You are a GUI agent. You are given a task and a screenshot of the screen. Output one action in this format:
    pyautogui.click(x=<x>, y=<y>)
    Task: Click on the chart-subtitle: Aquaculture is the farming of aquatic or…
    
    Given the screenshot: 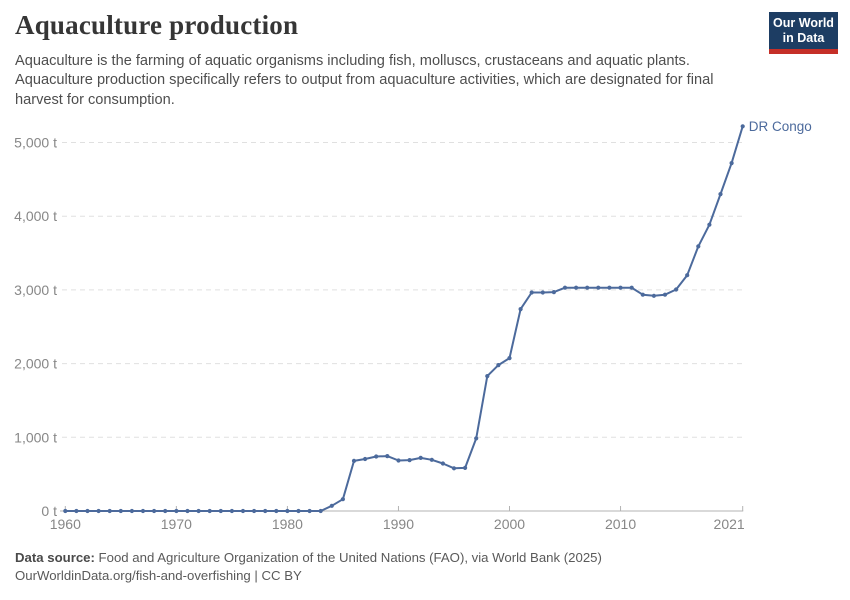 What is the action you would take?
    pyautogui.click(x=364, y=80)
    